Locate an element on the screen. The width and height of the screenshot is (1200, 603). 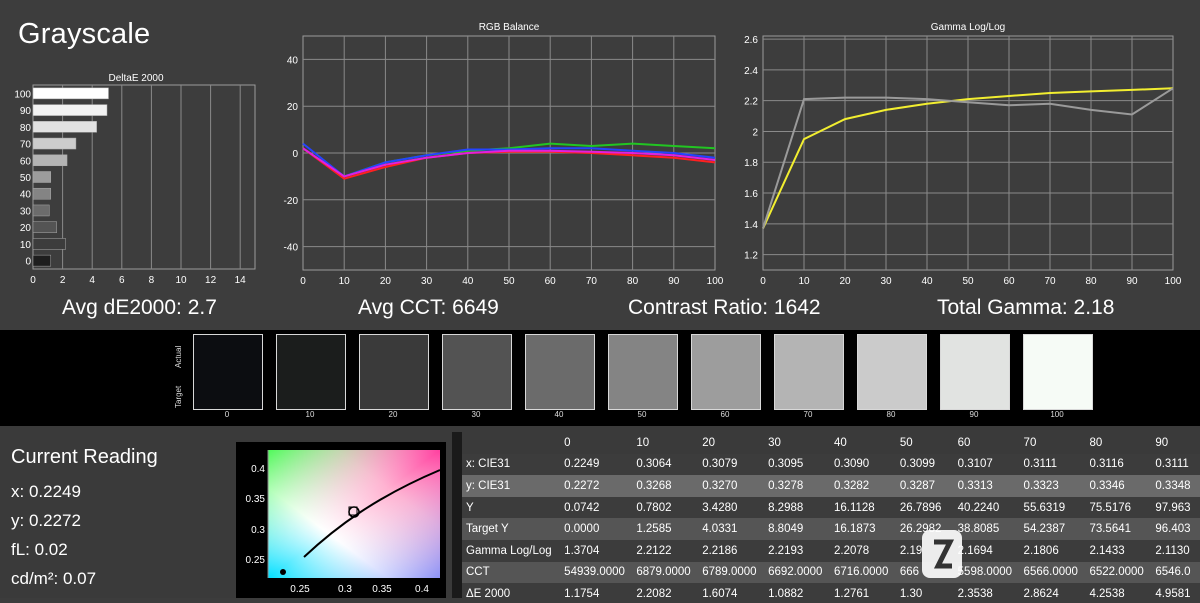
reading-point is located at coordinates (283, 572).